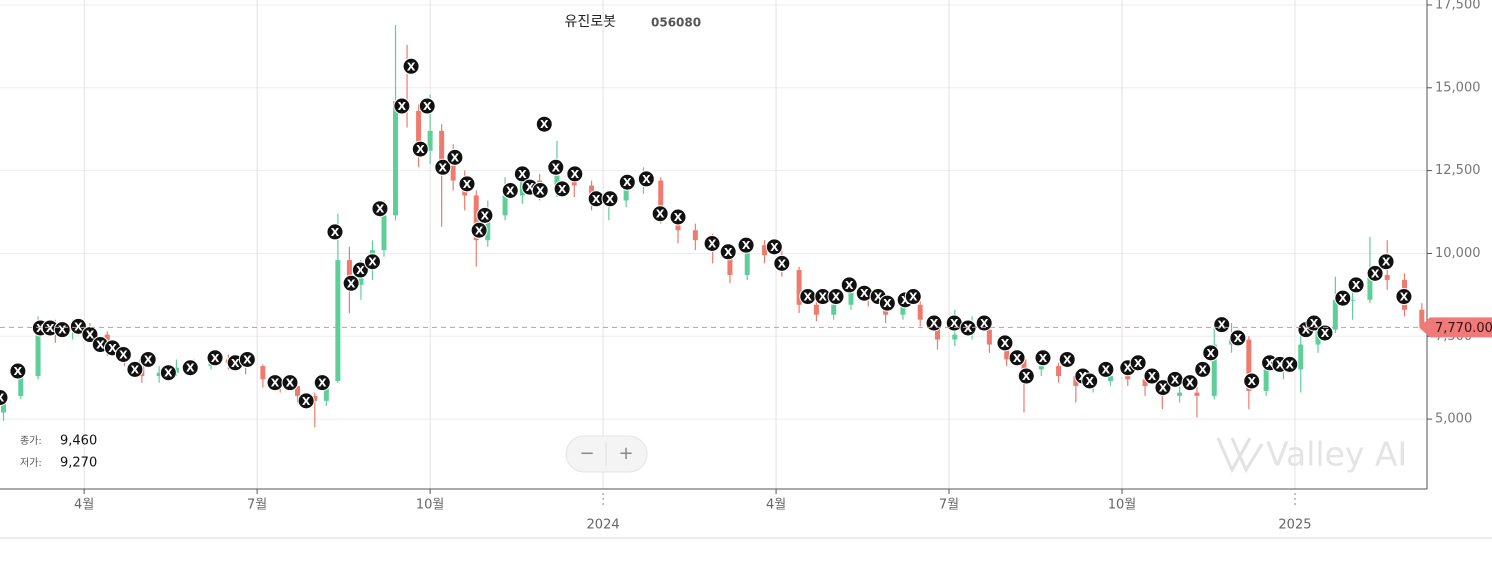 The height and width of the screenshot is (563, 1492). What do you see at coordinates (603, 525) in the screenshot?
I see `year-tick-label: 2024` at bounding box center [603, 525].